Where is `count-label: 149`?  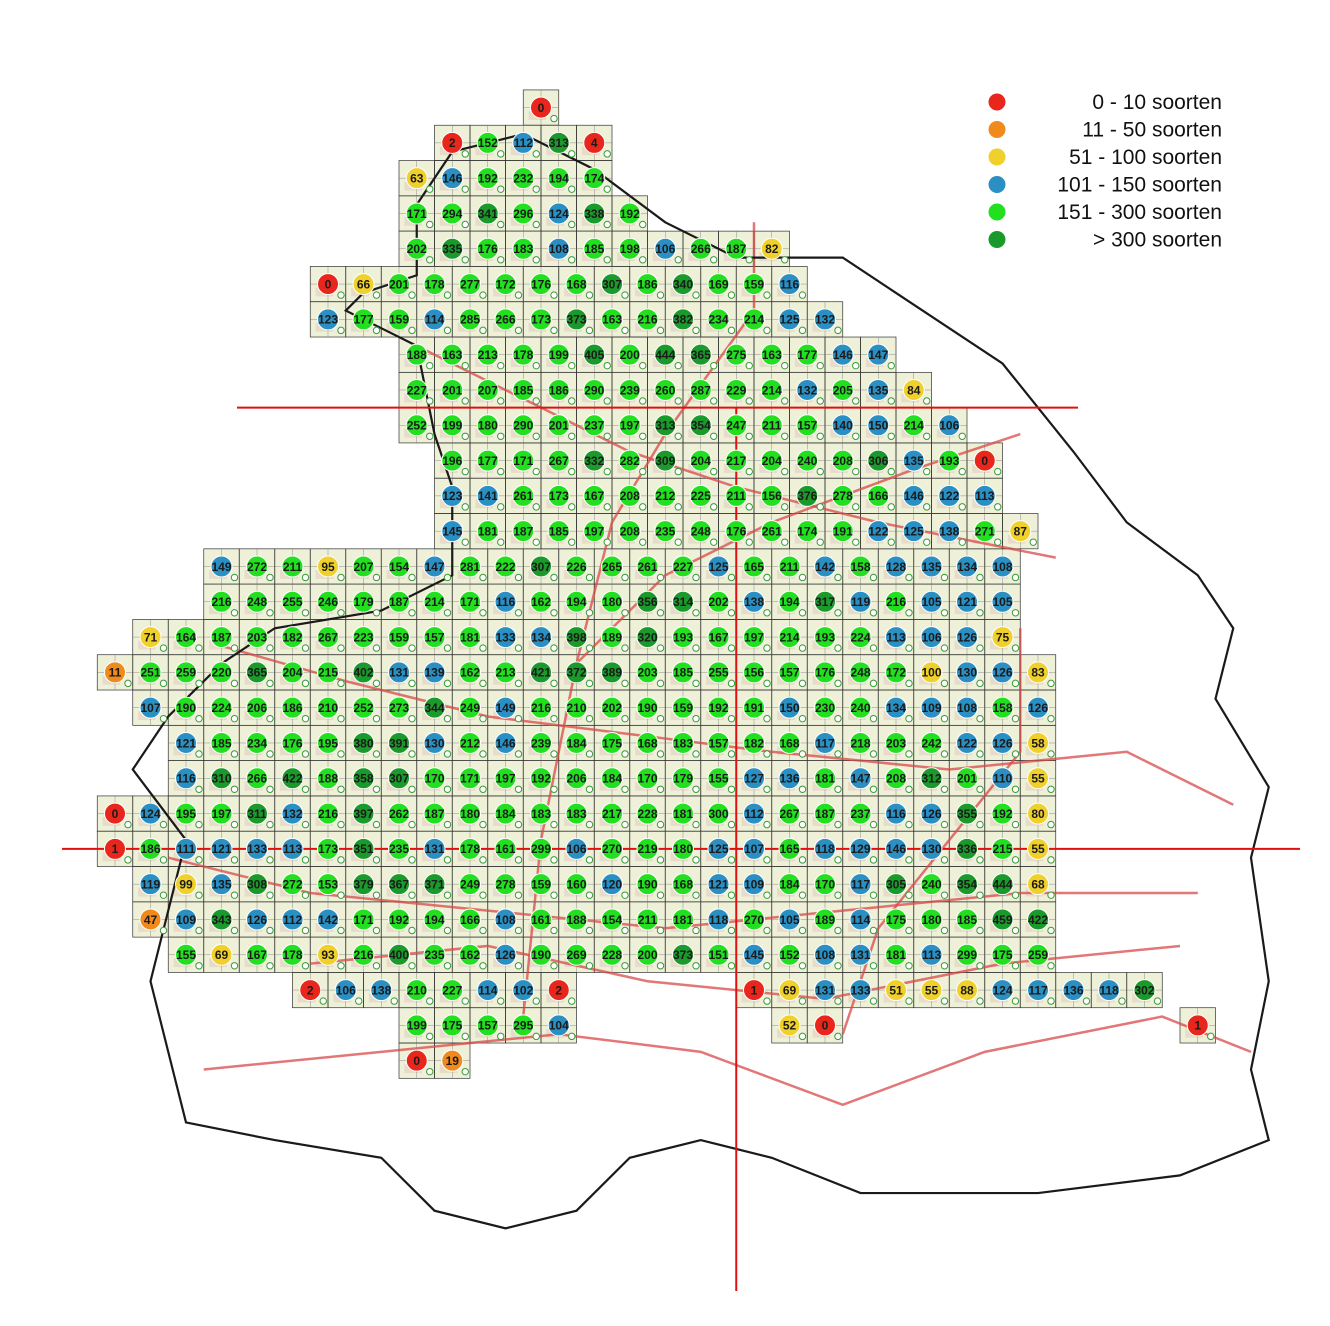
count-label: 149 is located at coordinates (505, 708).